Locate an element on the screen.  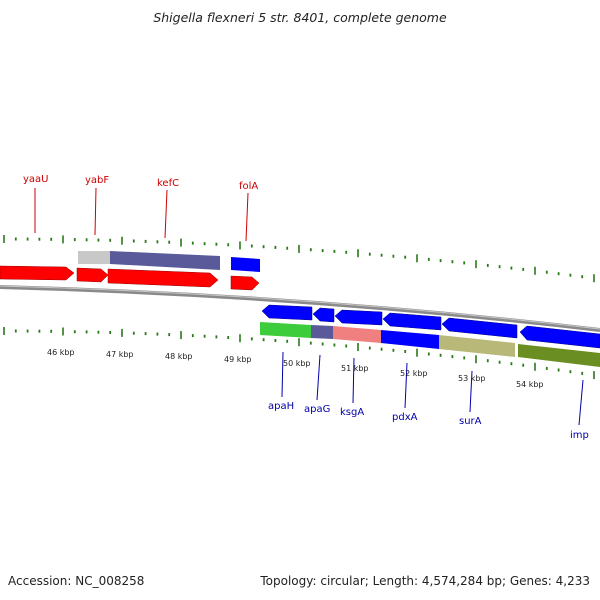
backbone is located at coordinates (300, 308).